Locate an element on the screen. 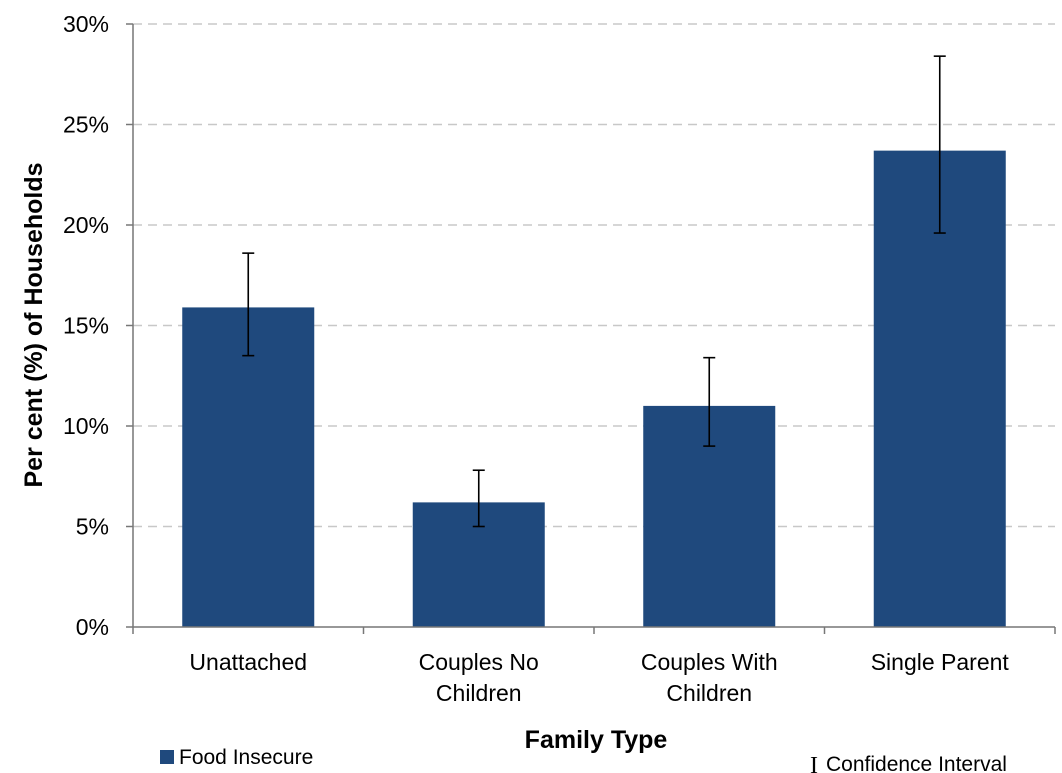 This screenshot has width=1062, height=773. legend-ci-label: Confidence Interval is located at coordinates (916, 763).